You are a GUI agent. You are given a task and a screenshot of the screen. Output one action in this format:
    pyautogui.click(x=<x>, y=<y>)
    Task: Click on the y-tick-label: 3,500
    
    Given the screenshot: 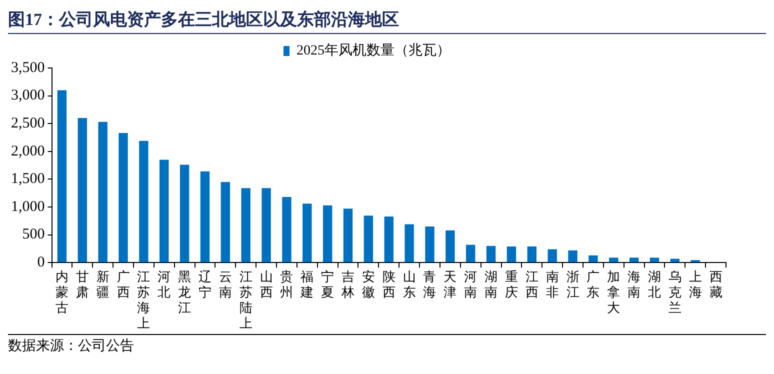 What is the action you would take?
    pyautogui.click(x=28, y=68)
    